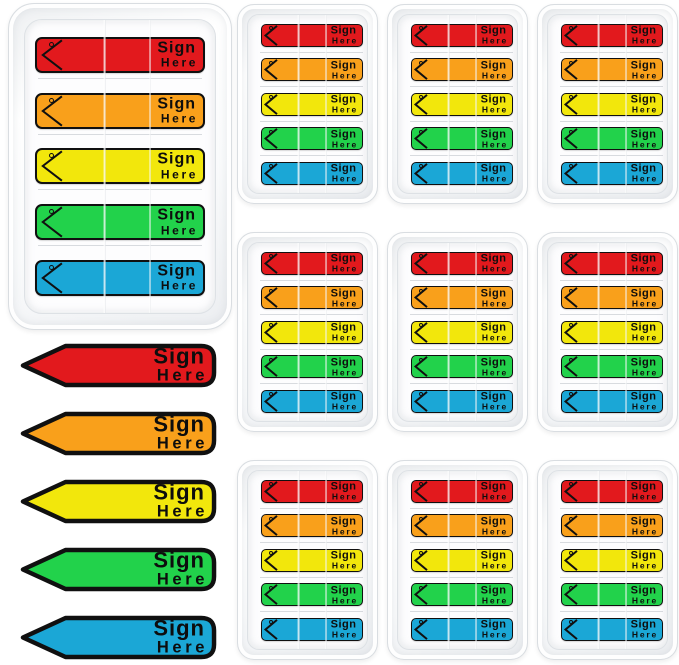 Image resolution: width=679 pixels, height=665 pixels. I want to click on sign-here-arrow-flag-orange: Sign Here, so click(119, 433).